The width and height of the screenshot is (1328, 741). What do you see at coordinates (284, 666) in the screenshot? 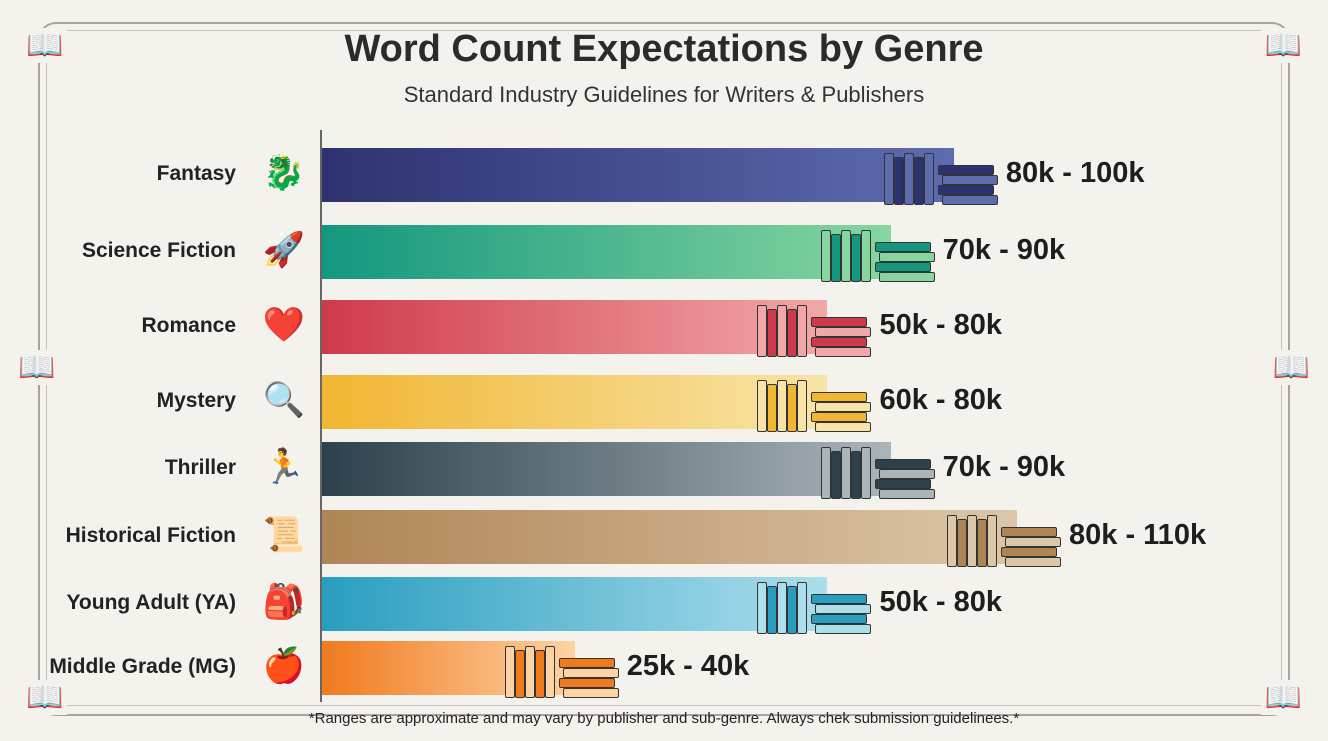
I see `apple-icon: 🍎` at bounding box center [284, 666].